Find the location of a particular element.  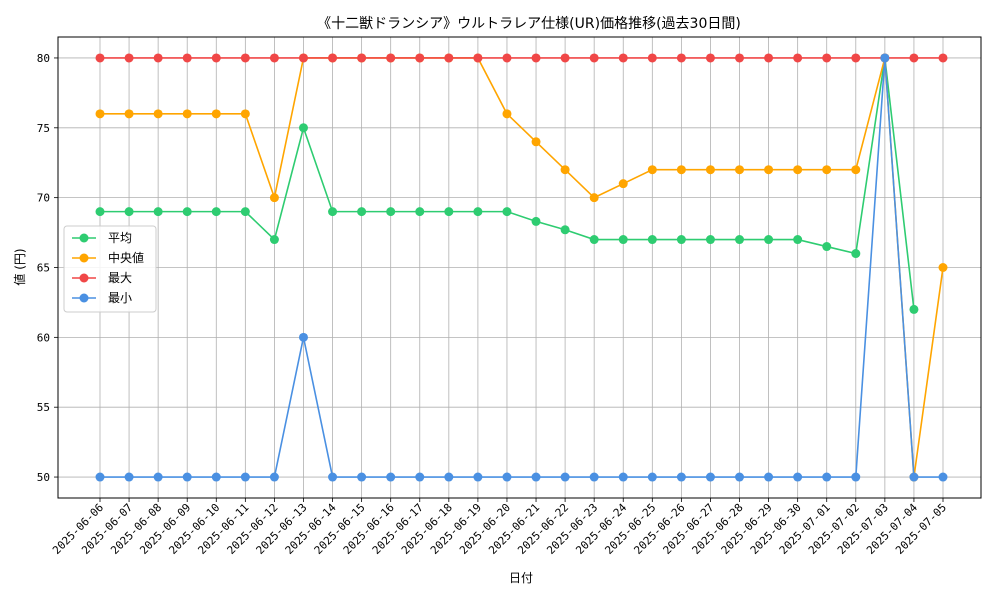

y-tick-label: 80 is located at coordinates (43, 58).